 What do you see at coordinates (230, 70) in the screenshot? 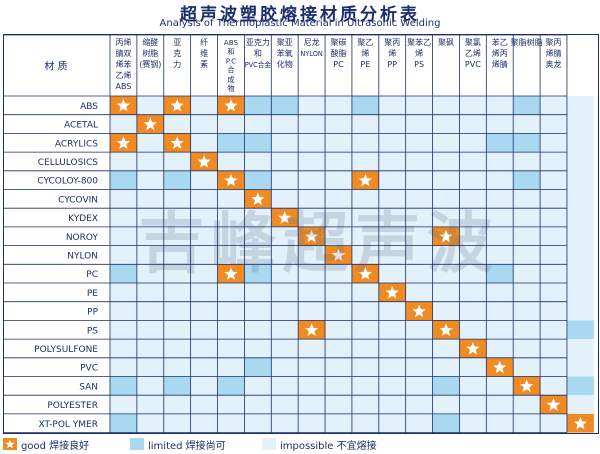
I see `column-header: 合` at bounding box center [230, 70].